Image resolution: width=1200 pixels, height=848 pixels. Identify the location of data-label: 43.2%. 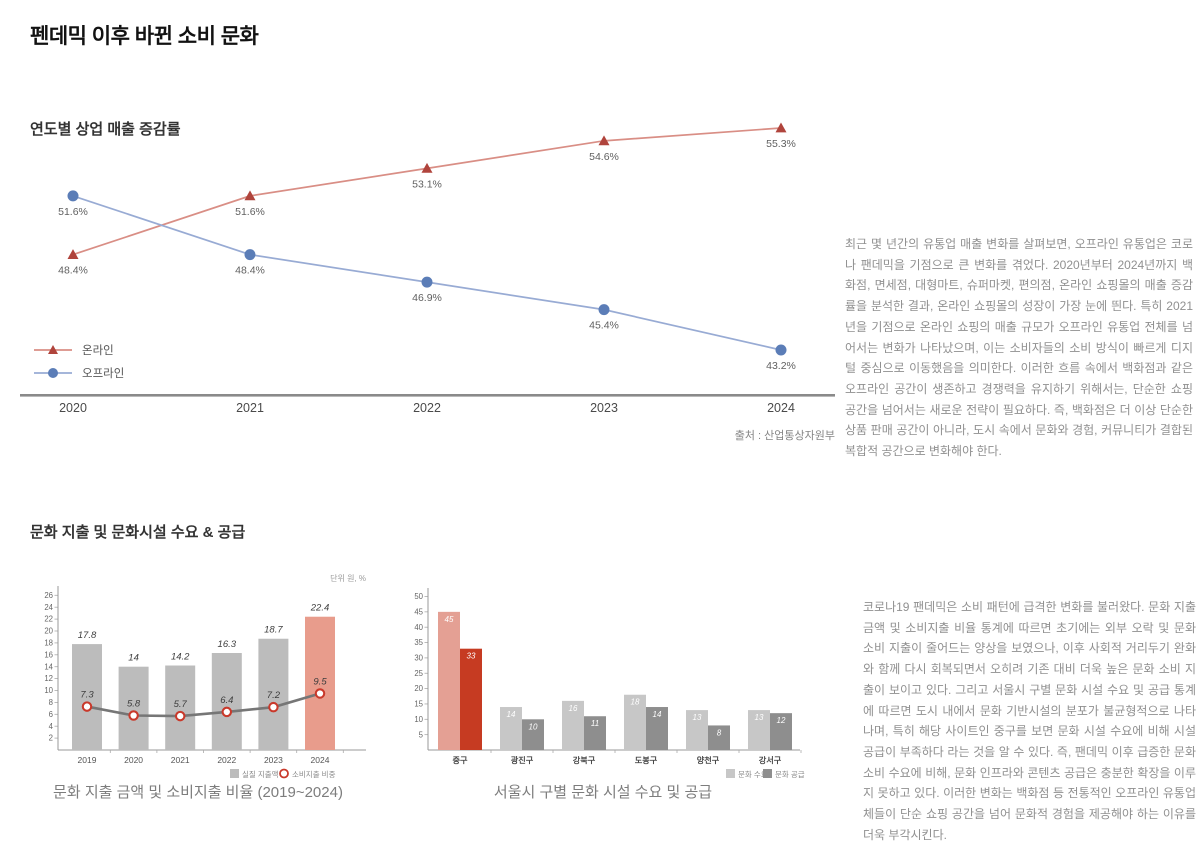
(781, 366).